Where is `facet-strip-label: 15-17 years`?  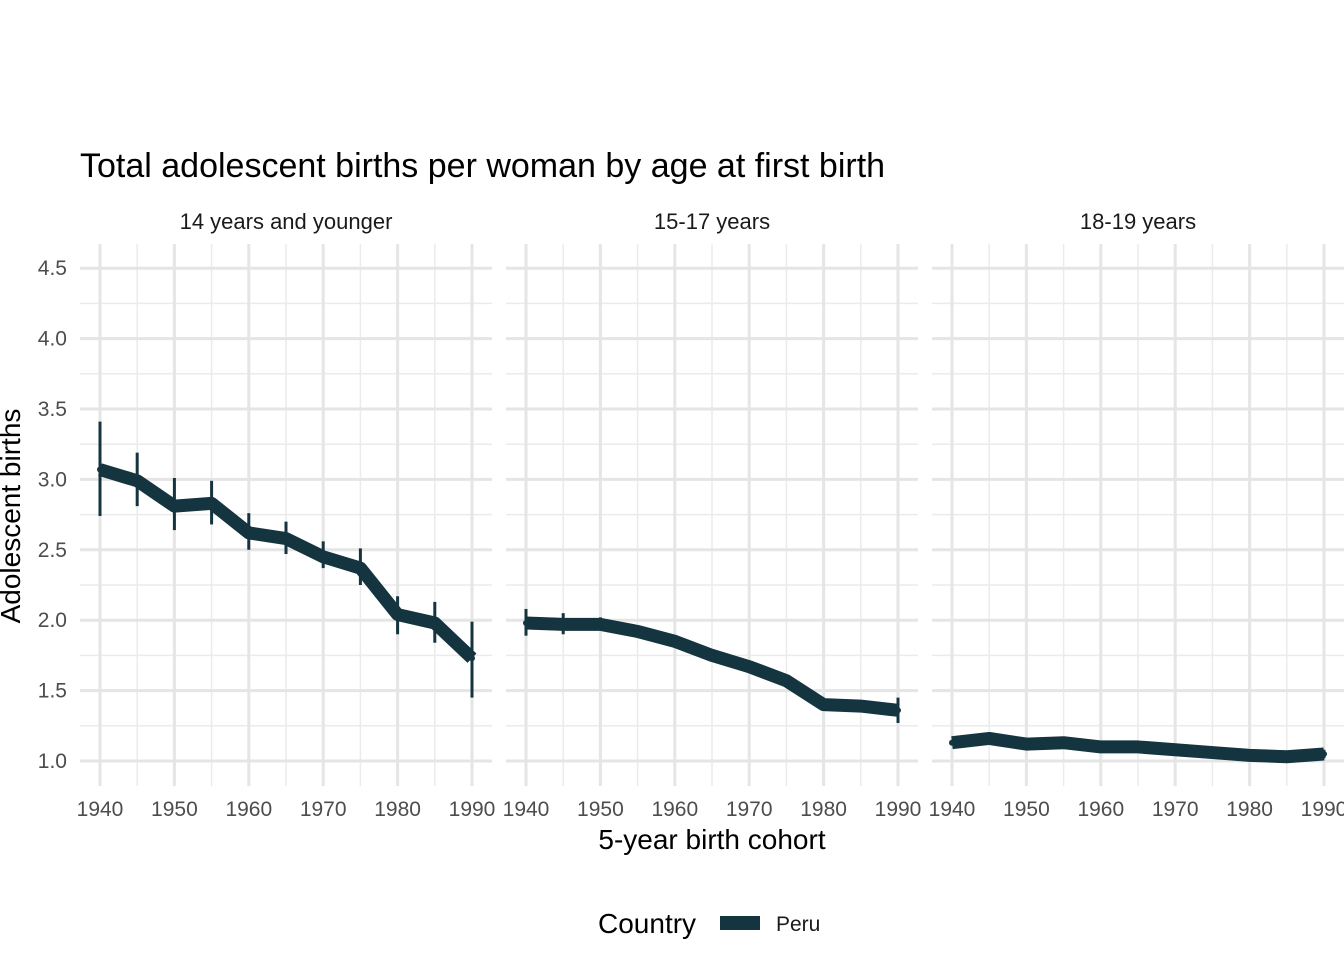
facet-strip-label: 15-17 years is located at coordinates (712, 221).